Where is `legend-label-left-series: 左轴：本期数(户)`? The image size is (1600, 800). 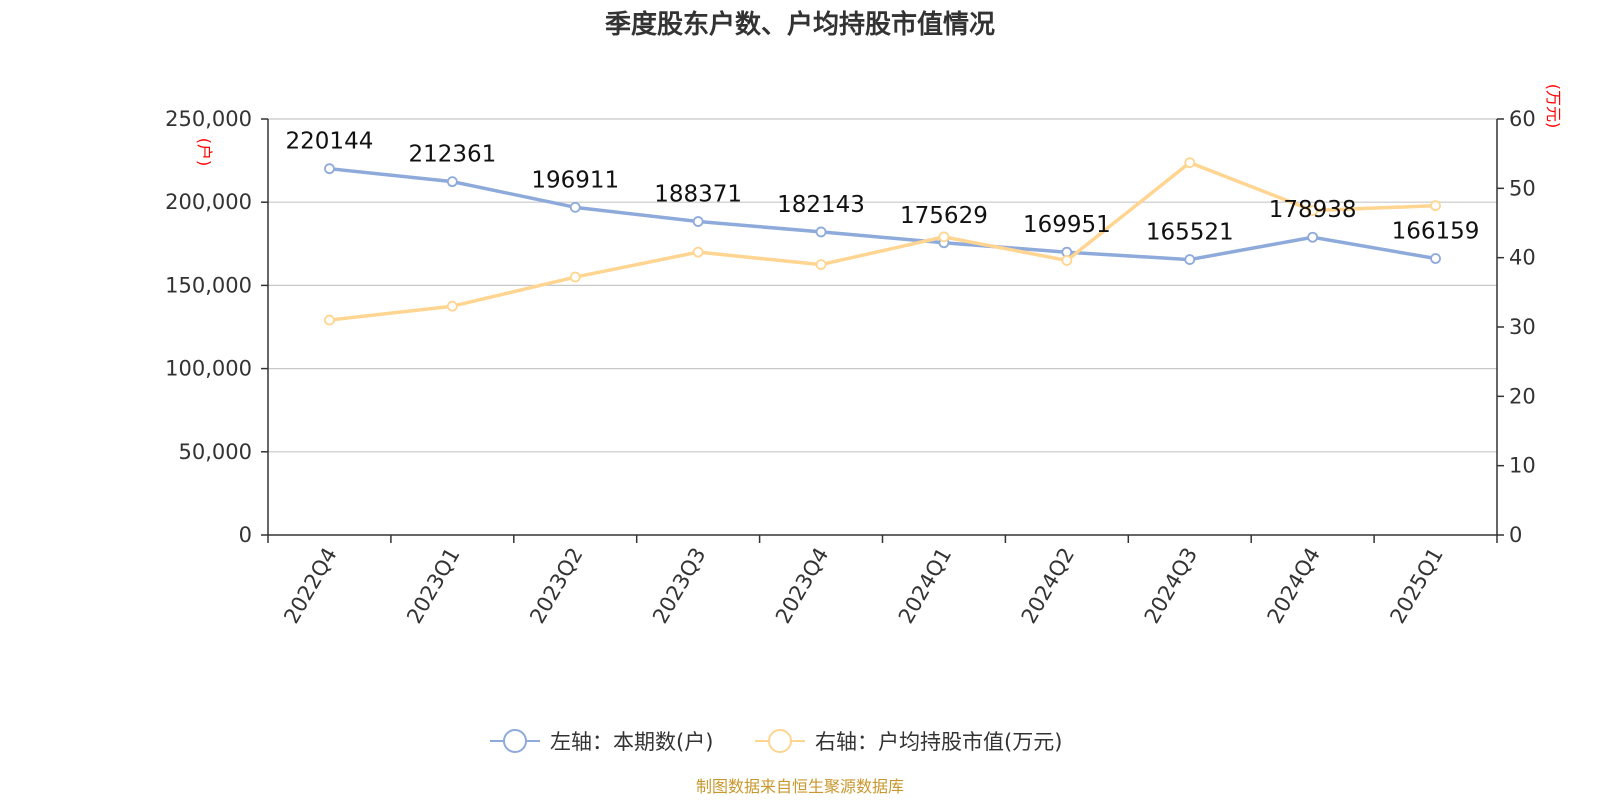
legend-label-left-series: 左轴：本期数(户) is located at coordinates (631, 742).